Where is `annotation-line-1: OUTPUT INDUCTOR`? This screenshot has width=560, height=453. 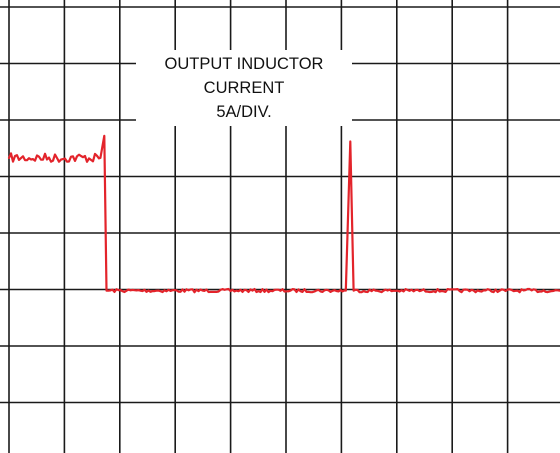
annotation-line-1: OUTPUT INDUCTOR is located at coordinates (244, 64).